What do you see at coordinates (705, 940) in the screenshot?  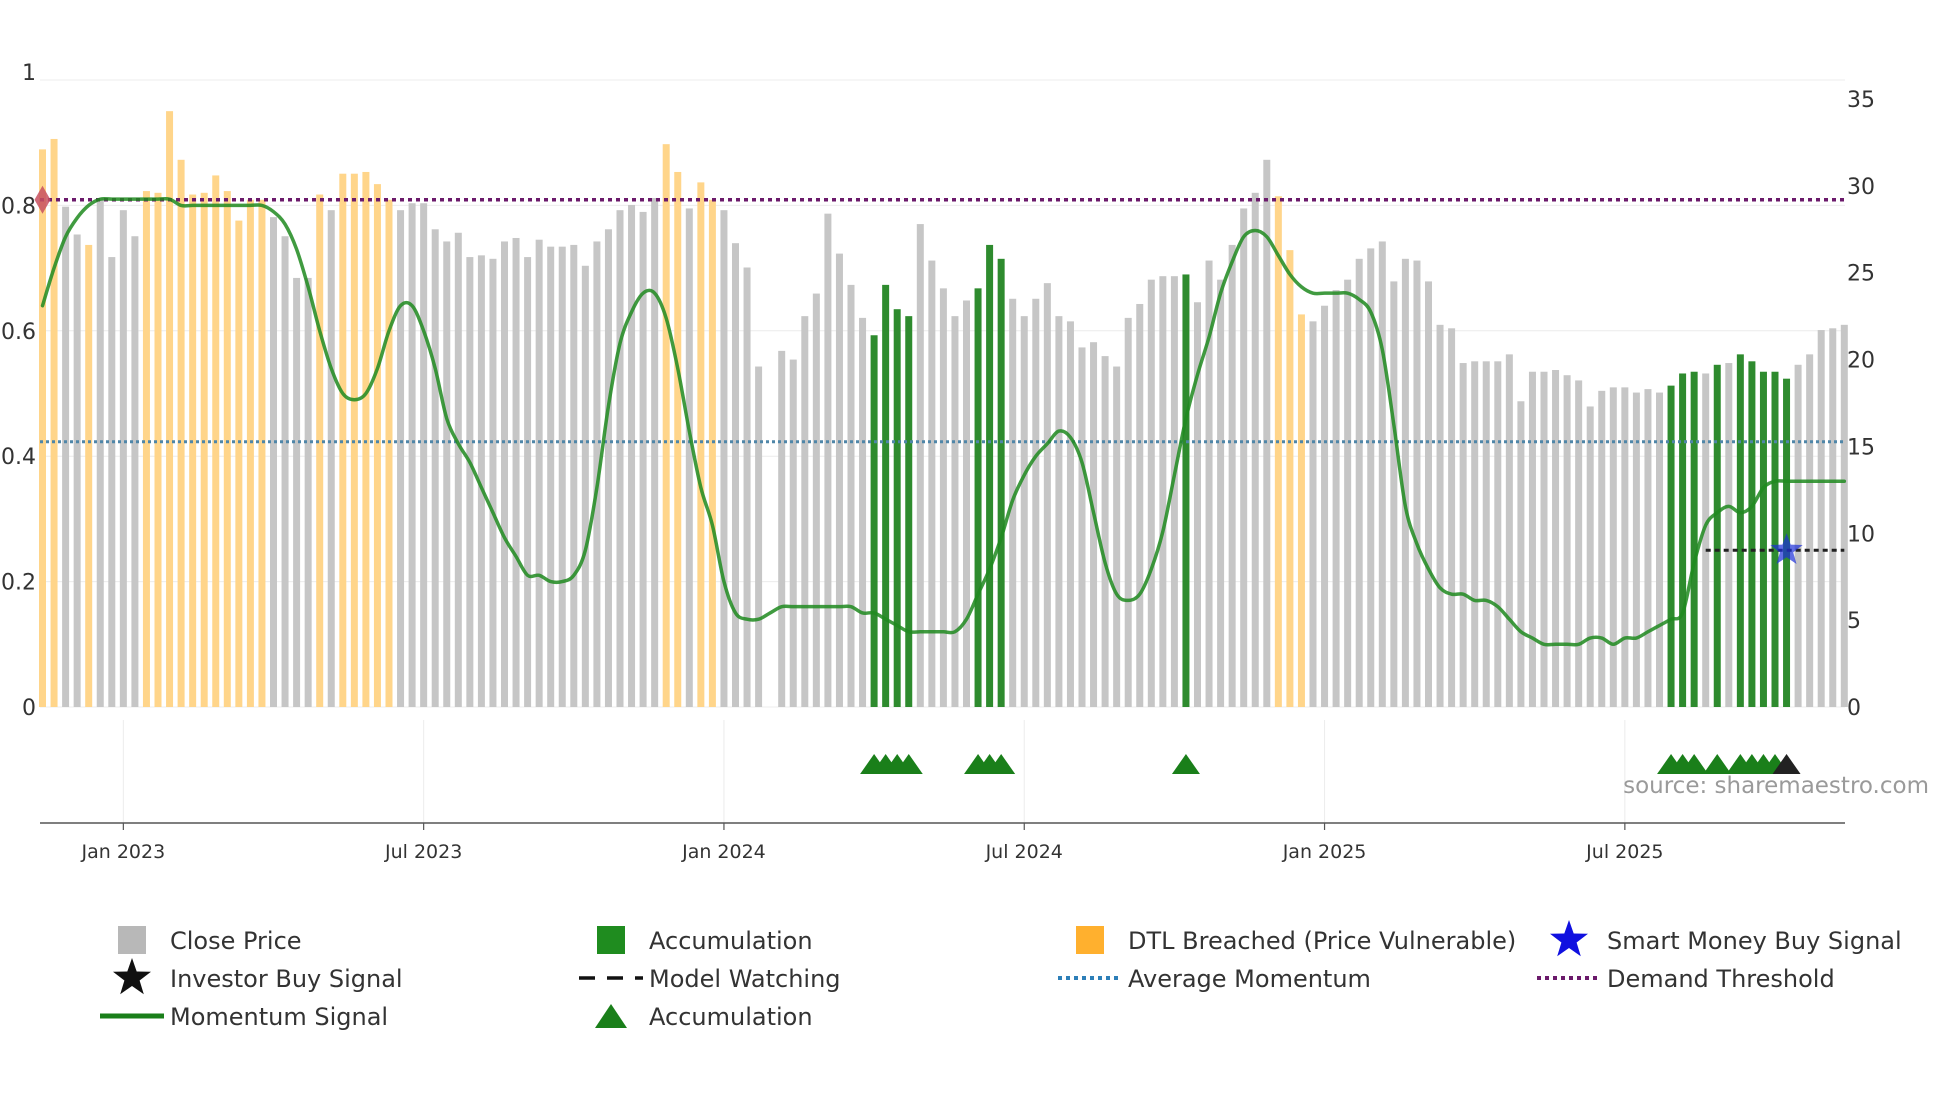 I see `legend-item: Accumulation` at bounding box center [705, 940].